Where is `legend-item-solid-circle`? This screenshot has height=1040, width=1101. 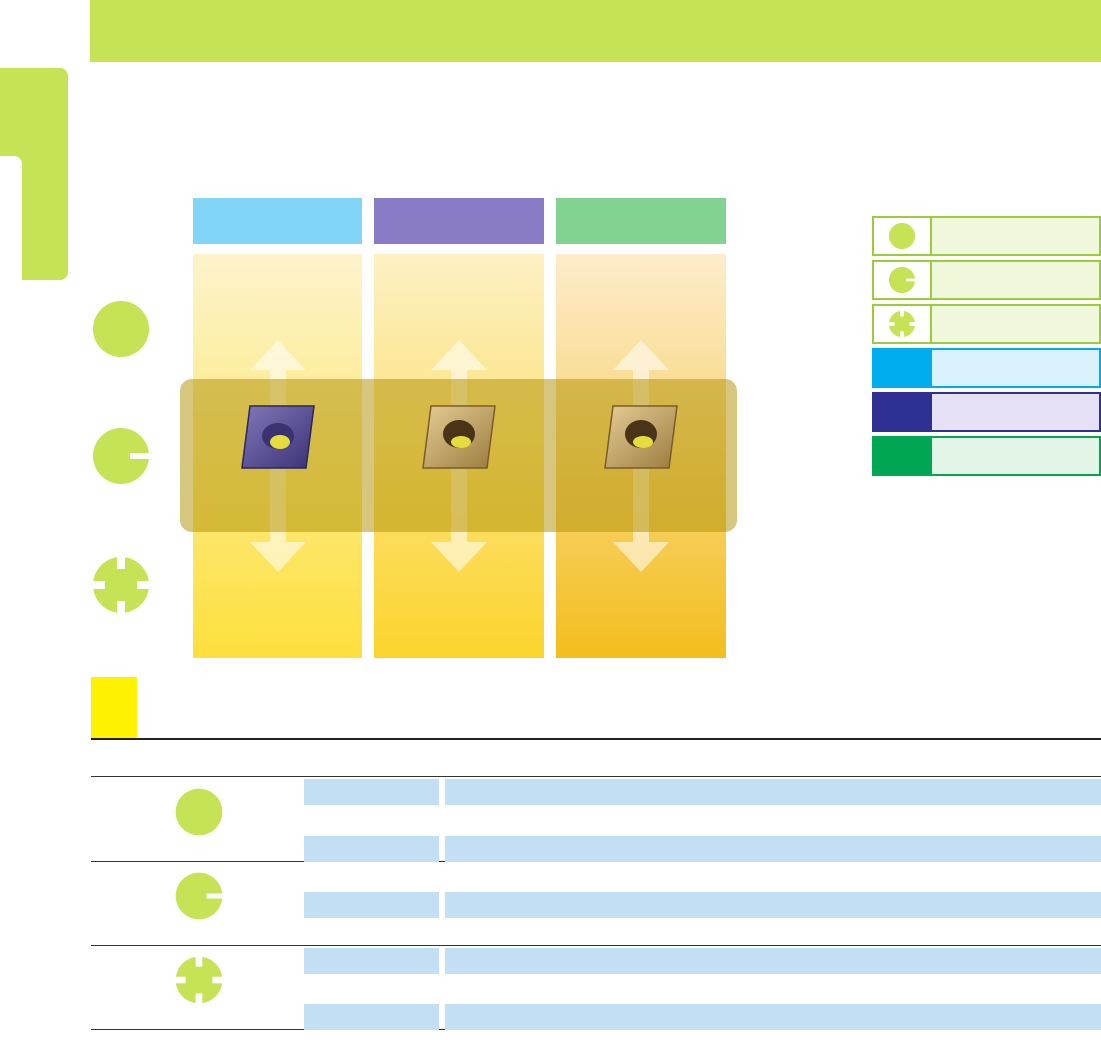
legend-item-solid-circle is located at coordinates (986, 236).